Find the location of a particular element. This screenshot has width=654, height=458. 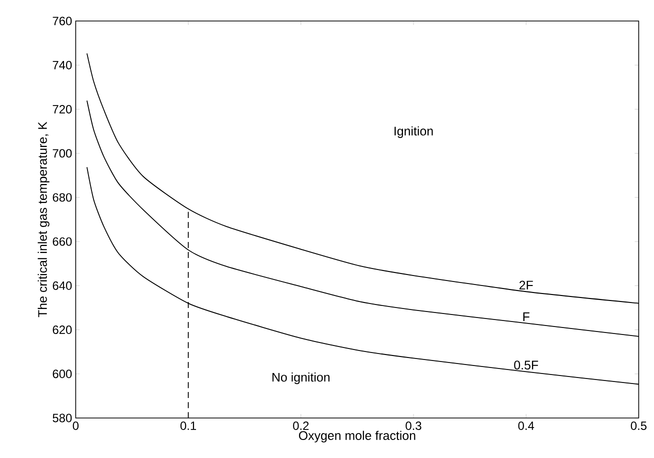

x-axis-title: Oxygen mole fraction is located at coordinates (357, 436).